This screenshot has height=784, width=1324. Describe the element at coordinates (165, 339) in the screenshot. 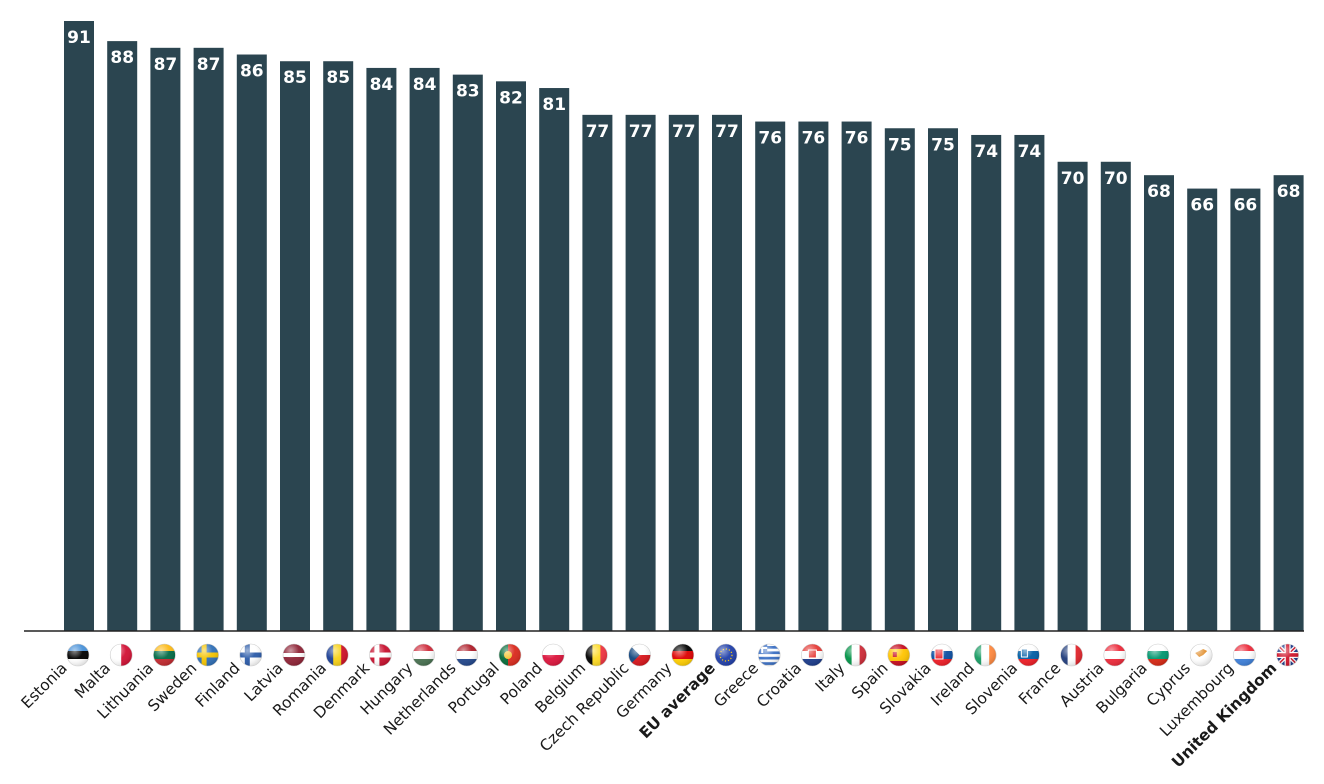

I see `bar-lithuania` at that location.